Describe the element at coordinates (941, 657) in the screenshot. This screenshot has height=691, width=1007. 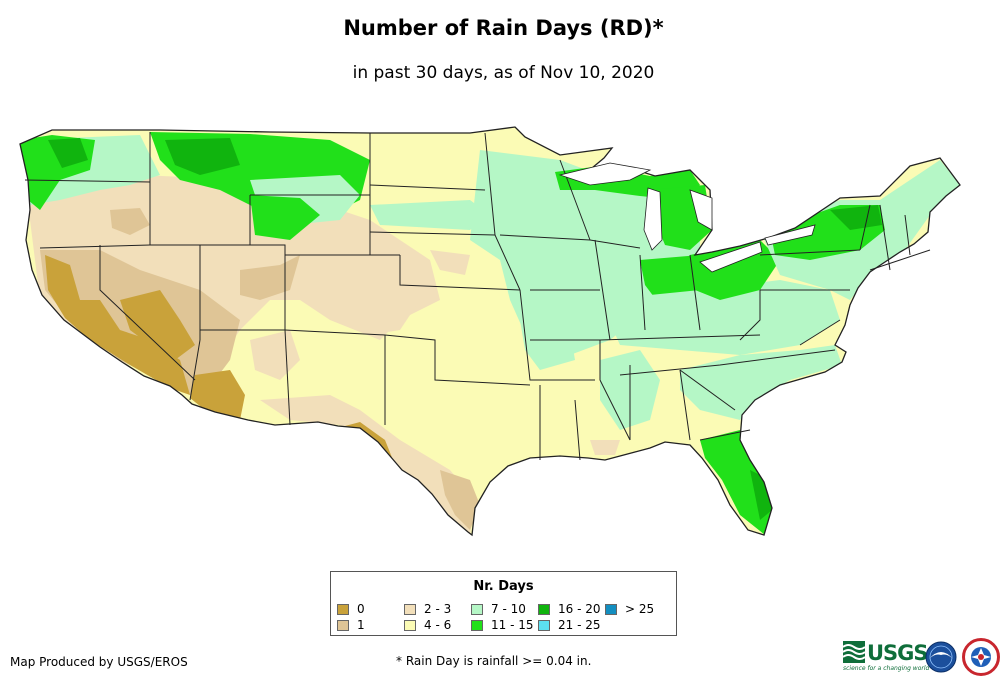
I see `noaa-logo-icon` at that location.